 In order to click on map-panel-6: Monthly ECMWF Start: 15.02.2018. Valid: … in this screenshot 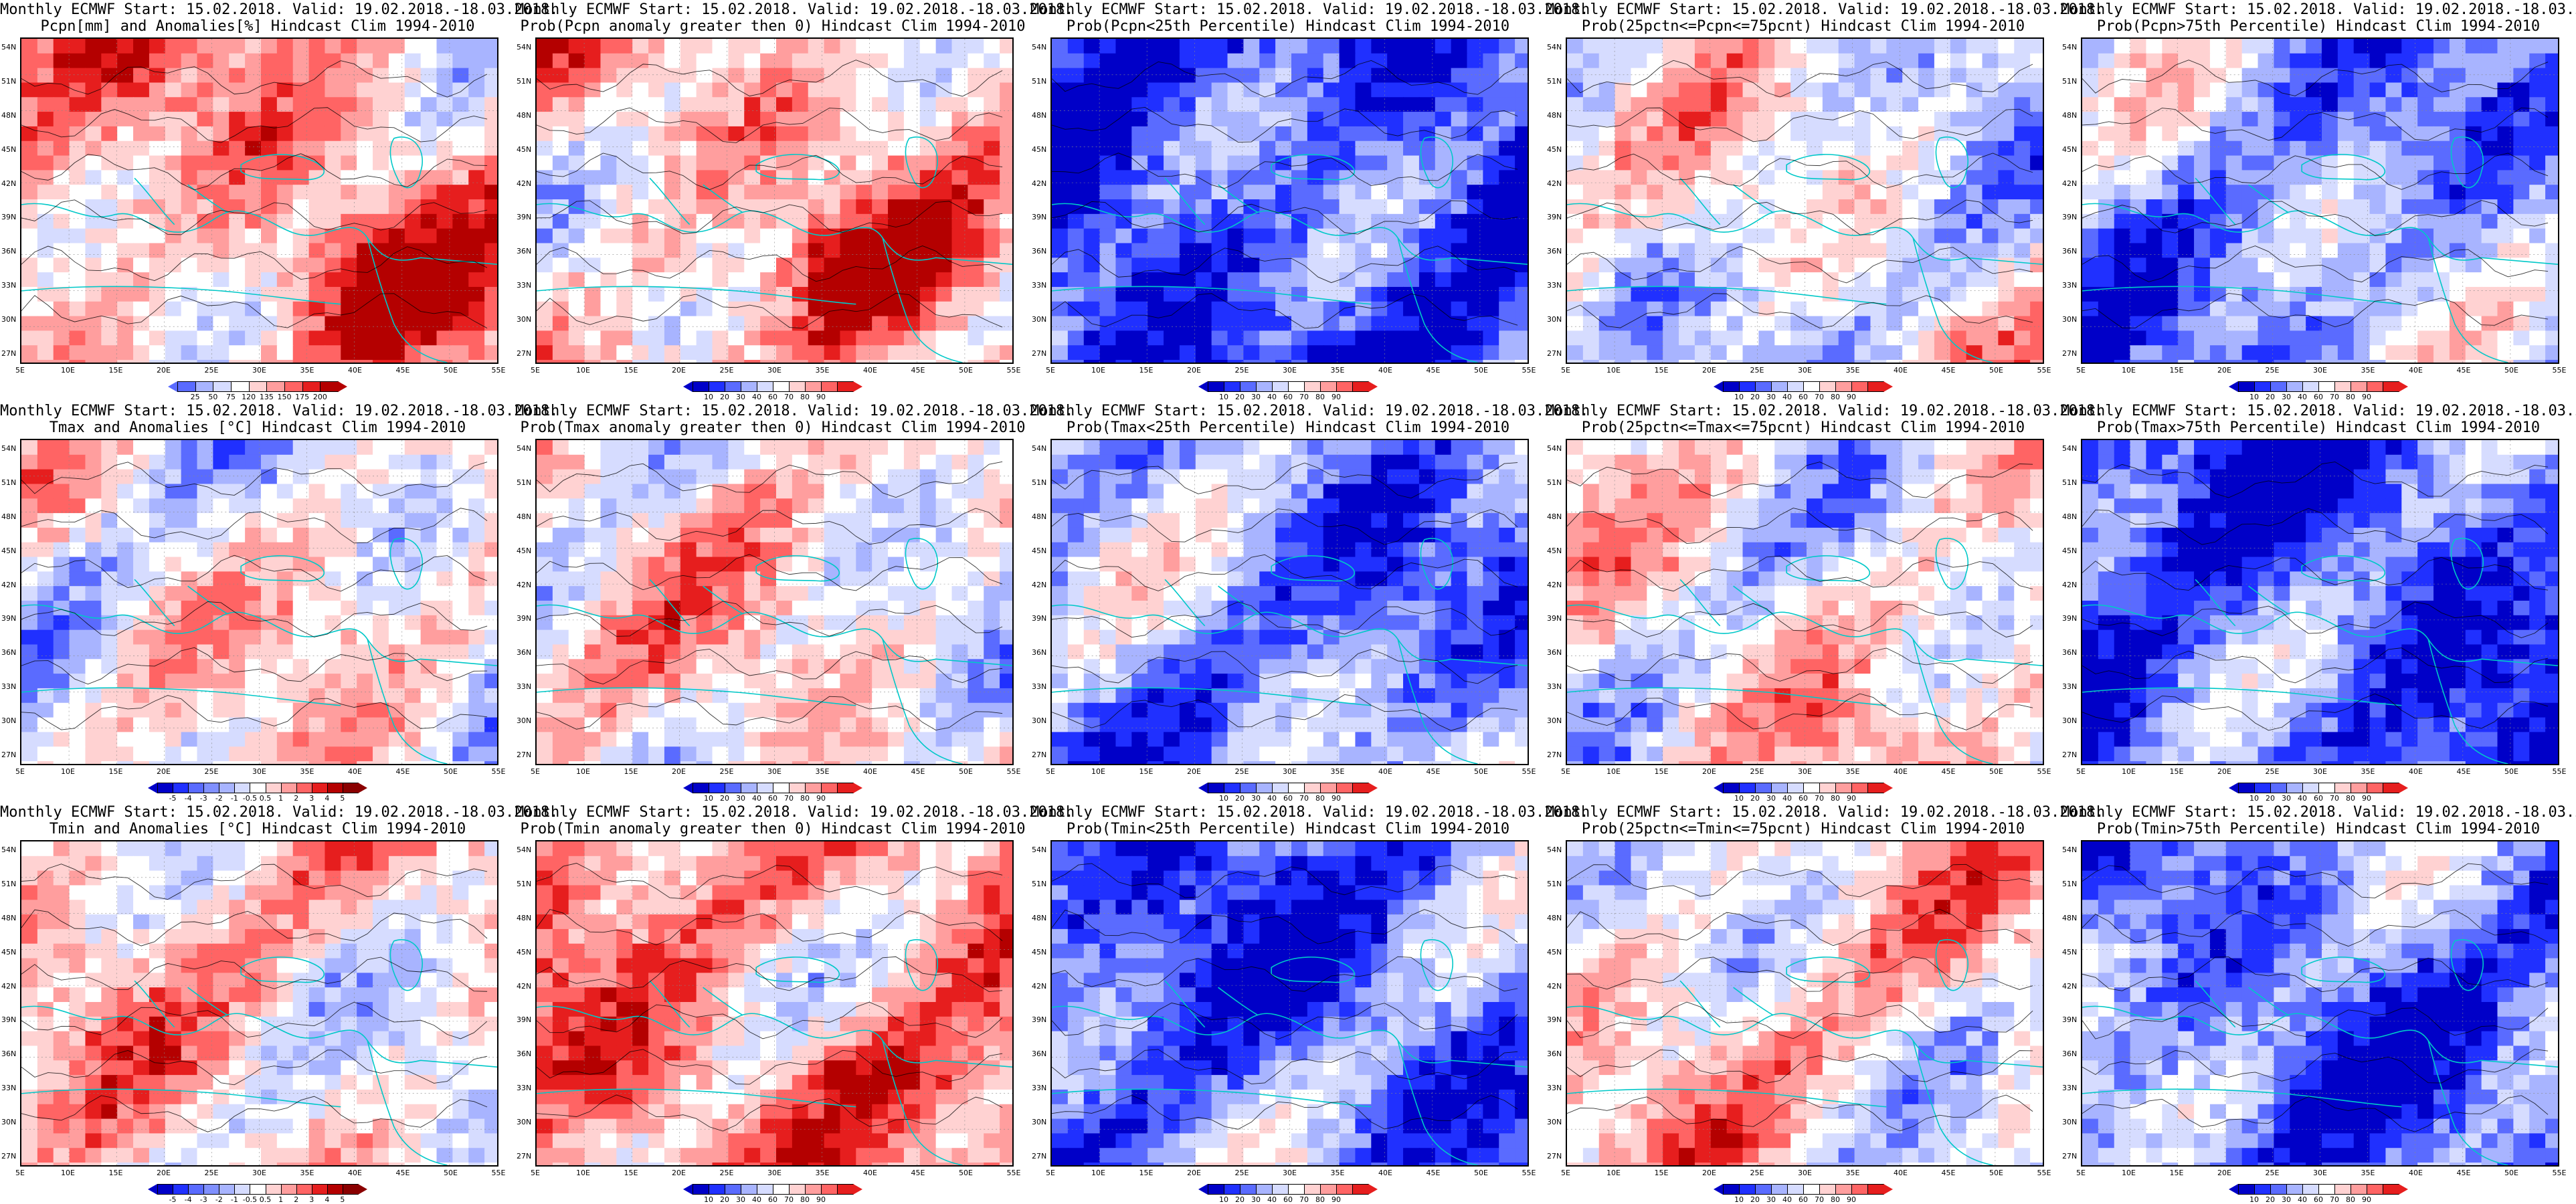, I will do `click(279, 602)`.